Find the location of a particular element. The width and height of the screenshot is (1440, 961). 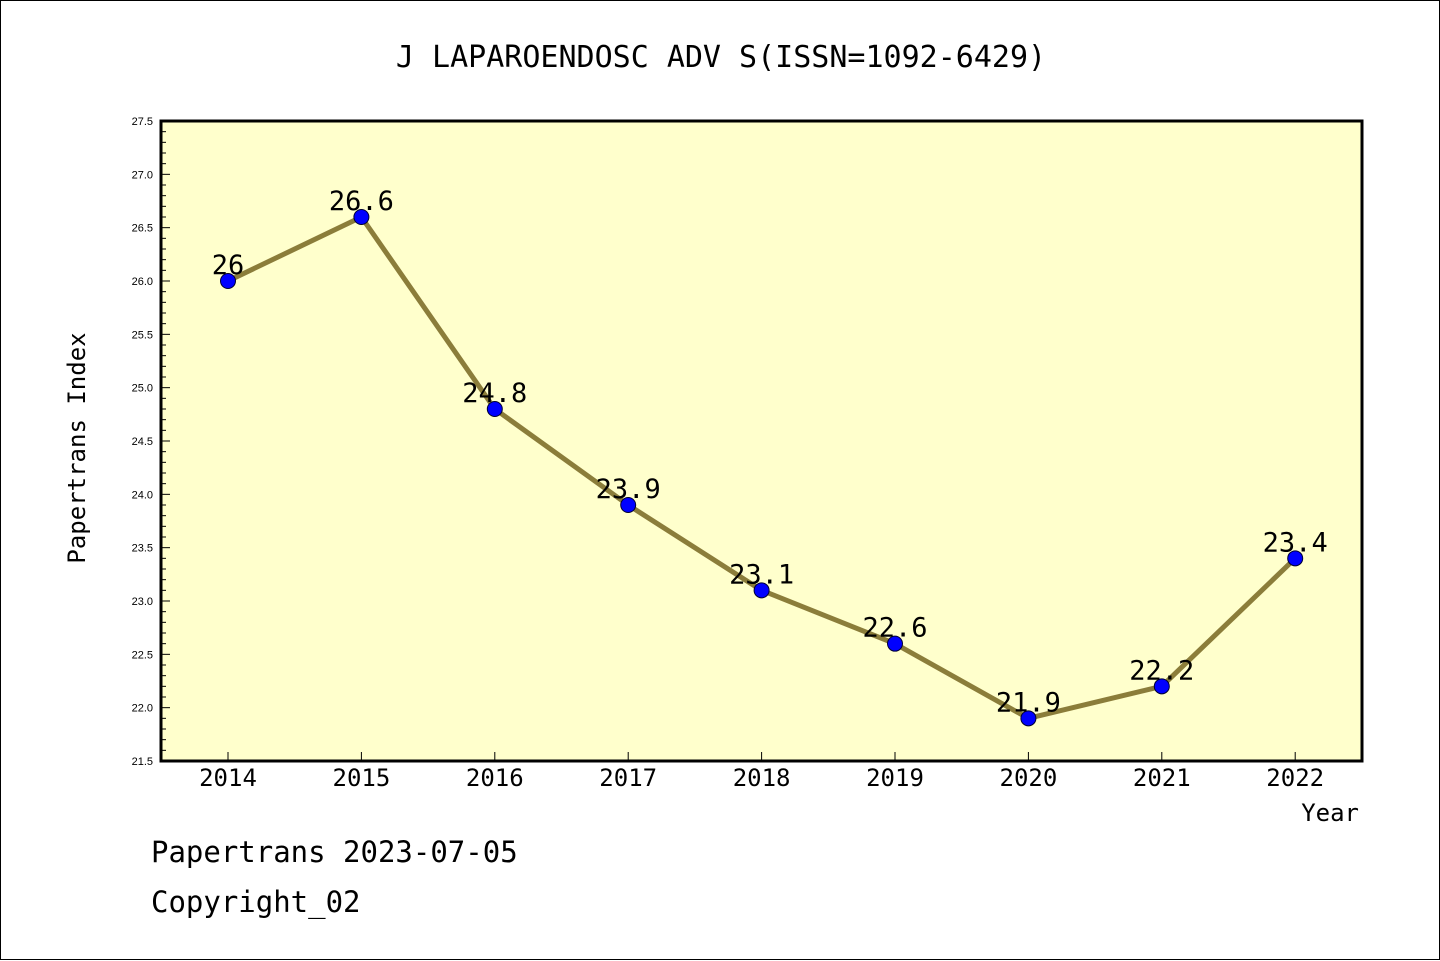

x-axis: 2014 2015 2016 2017 2018 2019 2020 2021 2022 is located at coordinates (761, 772).